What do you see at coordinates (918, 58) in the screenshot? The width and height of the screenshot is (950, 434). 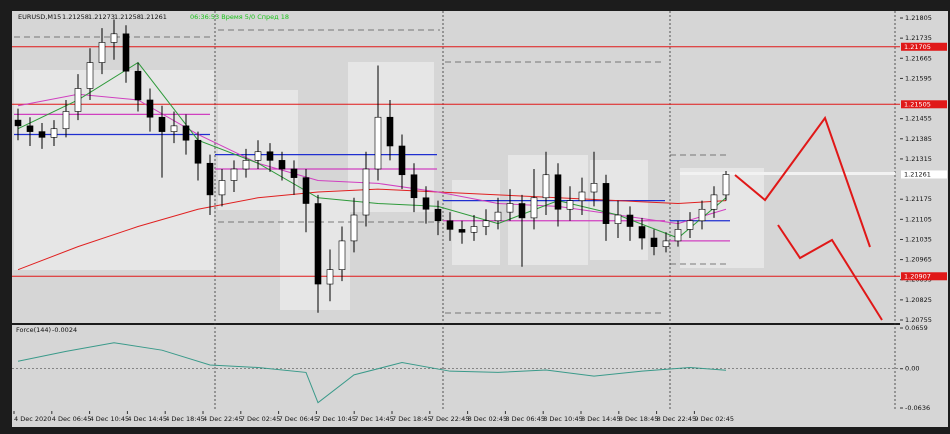 I see `y-tick-label: 1.21665` at bounding box center [918, 58].